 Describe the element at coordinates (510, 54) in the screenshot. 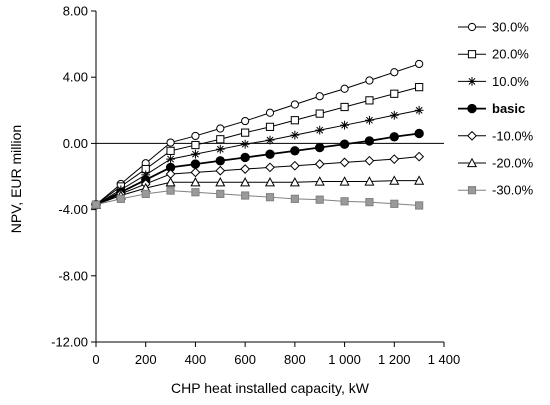

I see `legend-label: 20.0%` at that location.